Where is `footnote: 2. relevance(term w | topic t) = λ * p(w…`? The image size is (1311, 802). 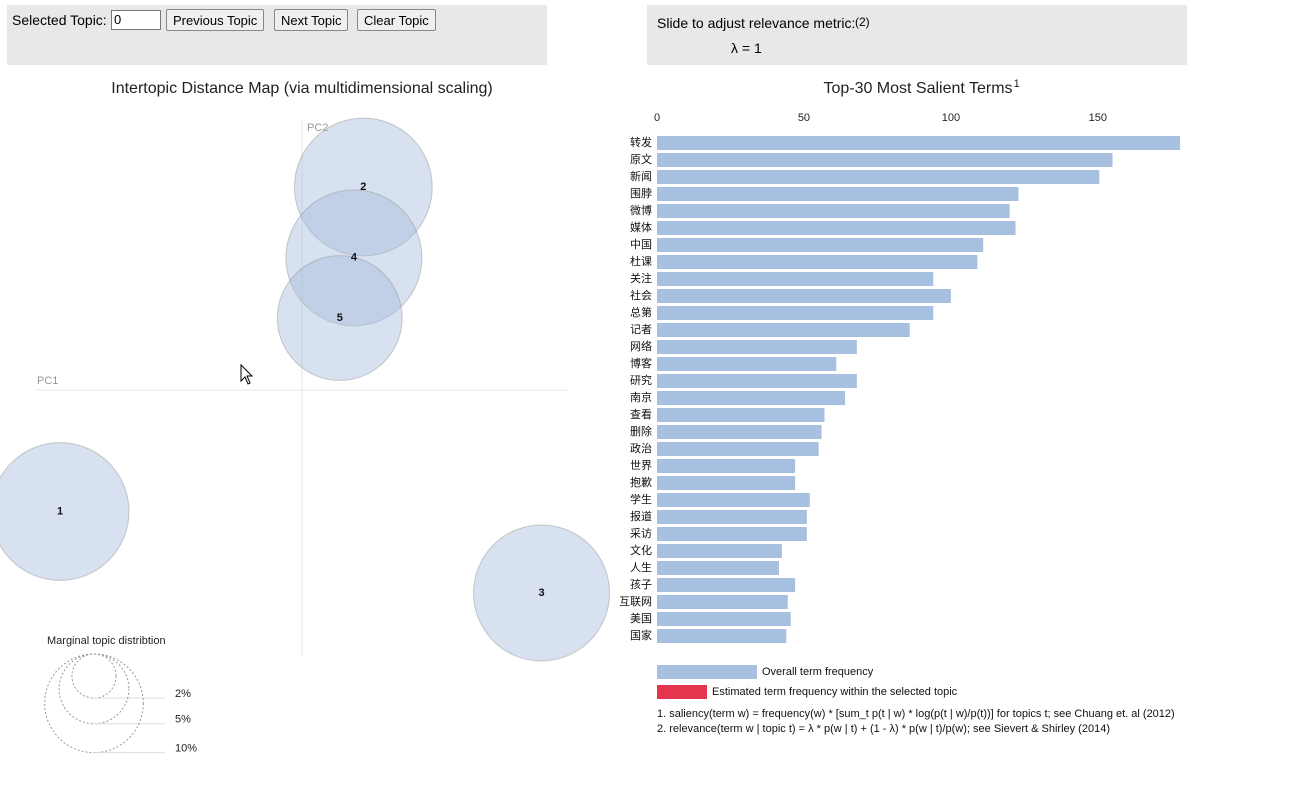 footnote: 2. relevance(term w | topic t) = λ * p(w… is located at coordinates (883, 729).